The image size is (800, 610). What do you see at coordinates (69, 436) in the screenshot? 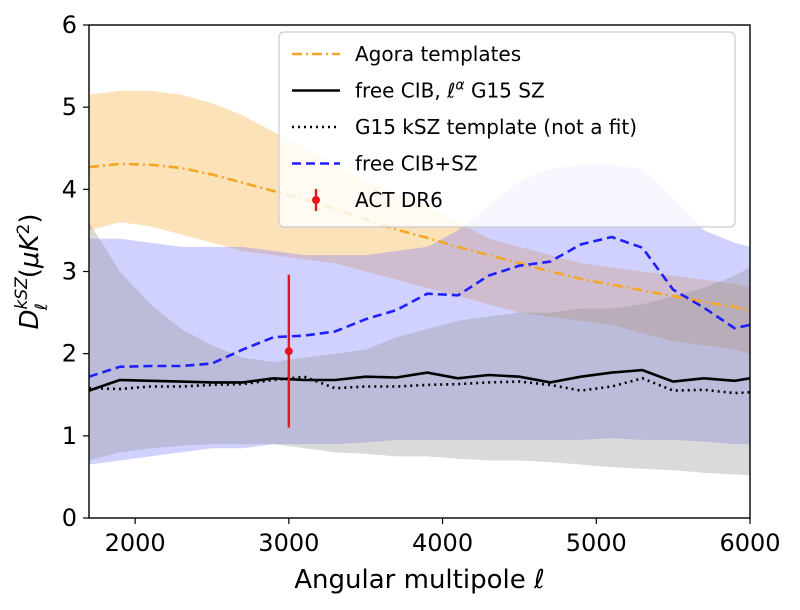
I see `y-tick-label-1: 1` at bounding box center [69, 436].